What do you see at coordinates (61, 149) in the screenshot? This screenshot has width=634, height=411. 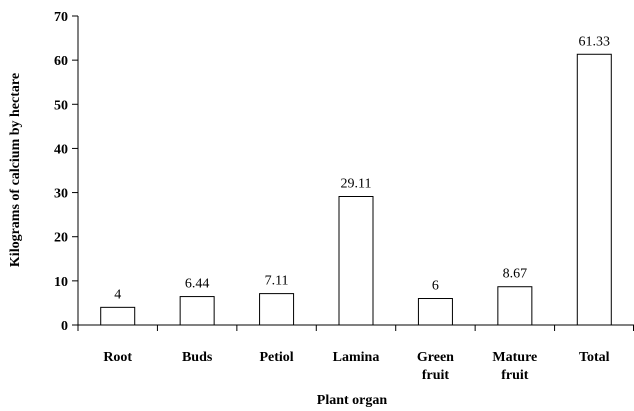 I see `y-tick-label: 40` at bounding box center [61, 149].